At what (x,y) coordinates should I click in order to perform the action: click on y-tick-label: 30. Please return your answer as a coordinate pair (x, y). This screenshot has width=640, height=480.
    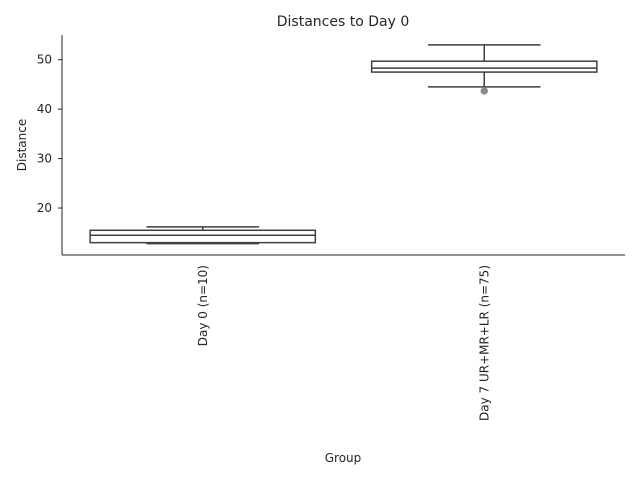
    Looking at the image, I should click on (44, 159).